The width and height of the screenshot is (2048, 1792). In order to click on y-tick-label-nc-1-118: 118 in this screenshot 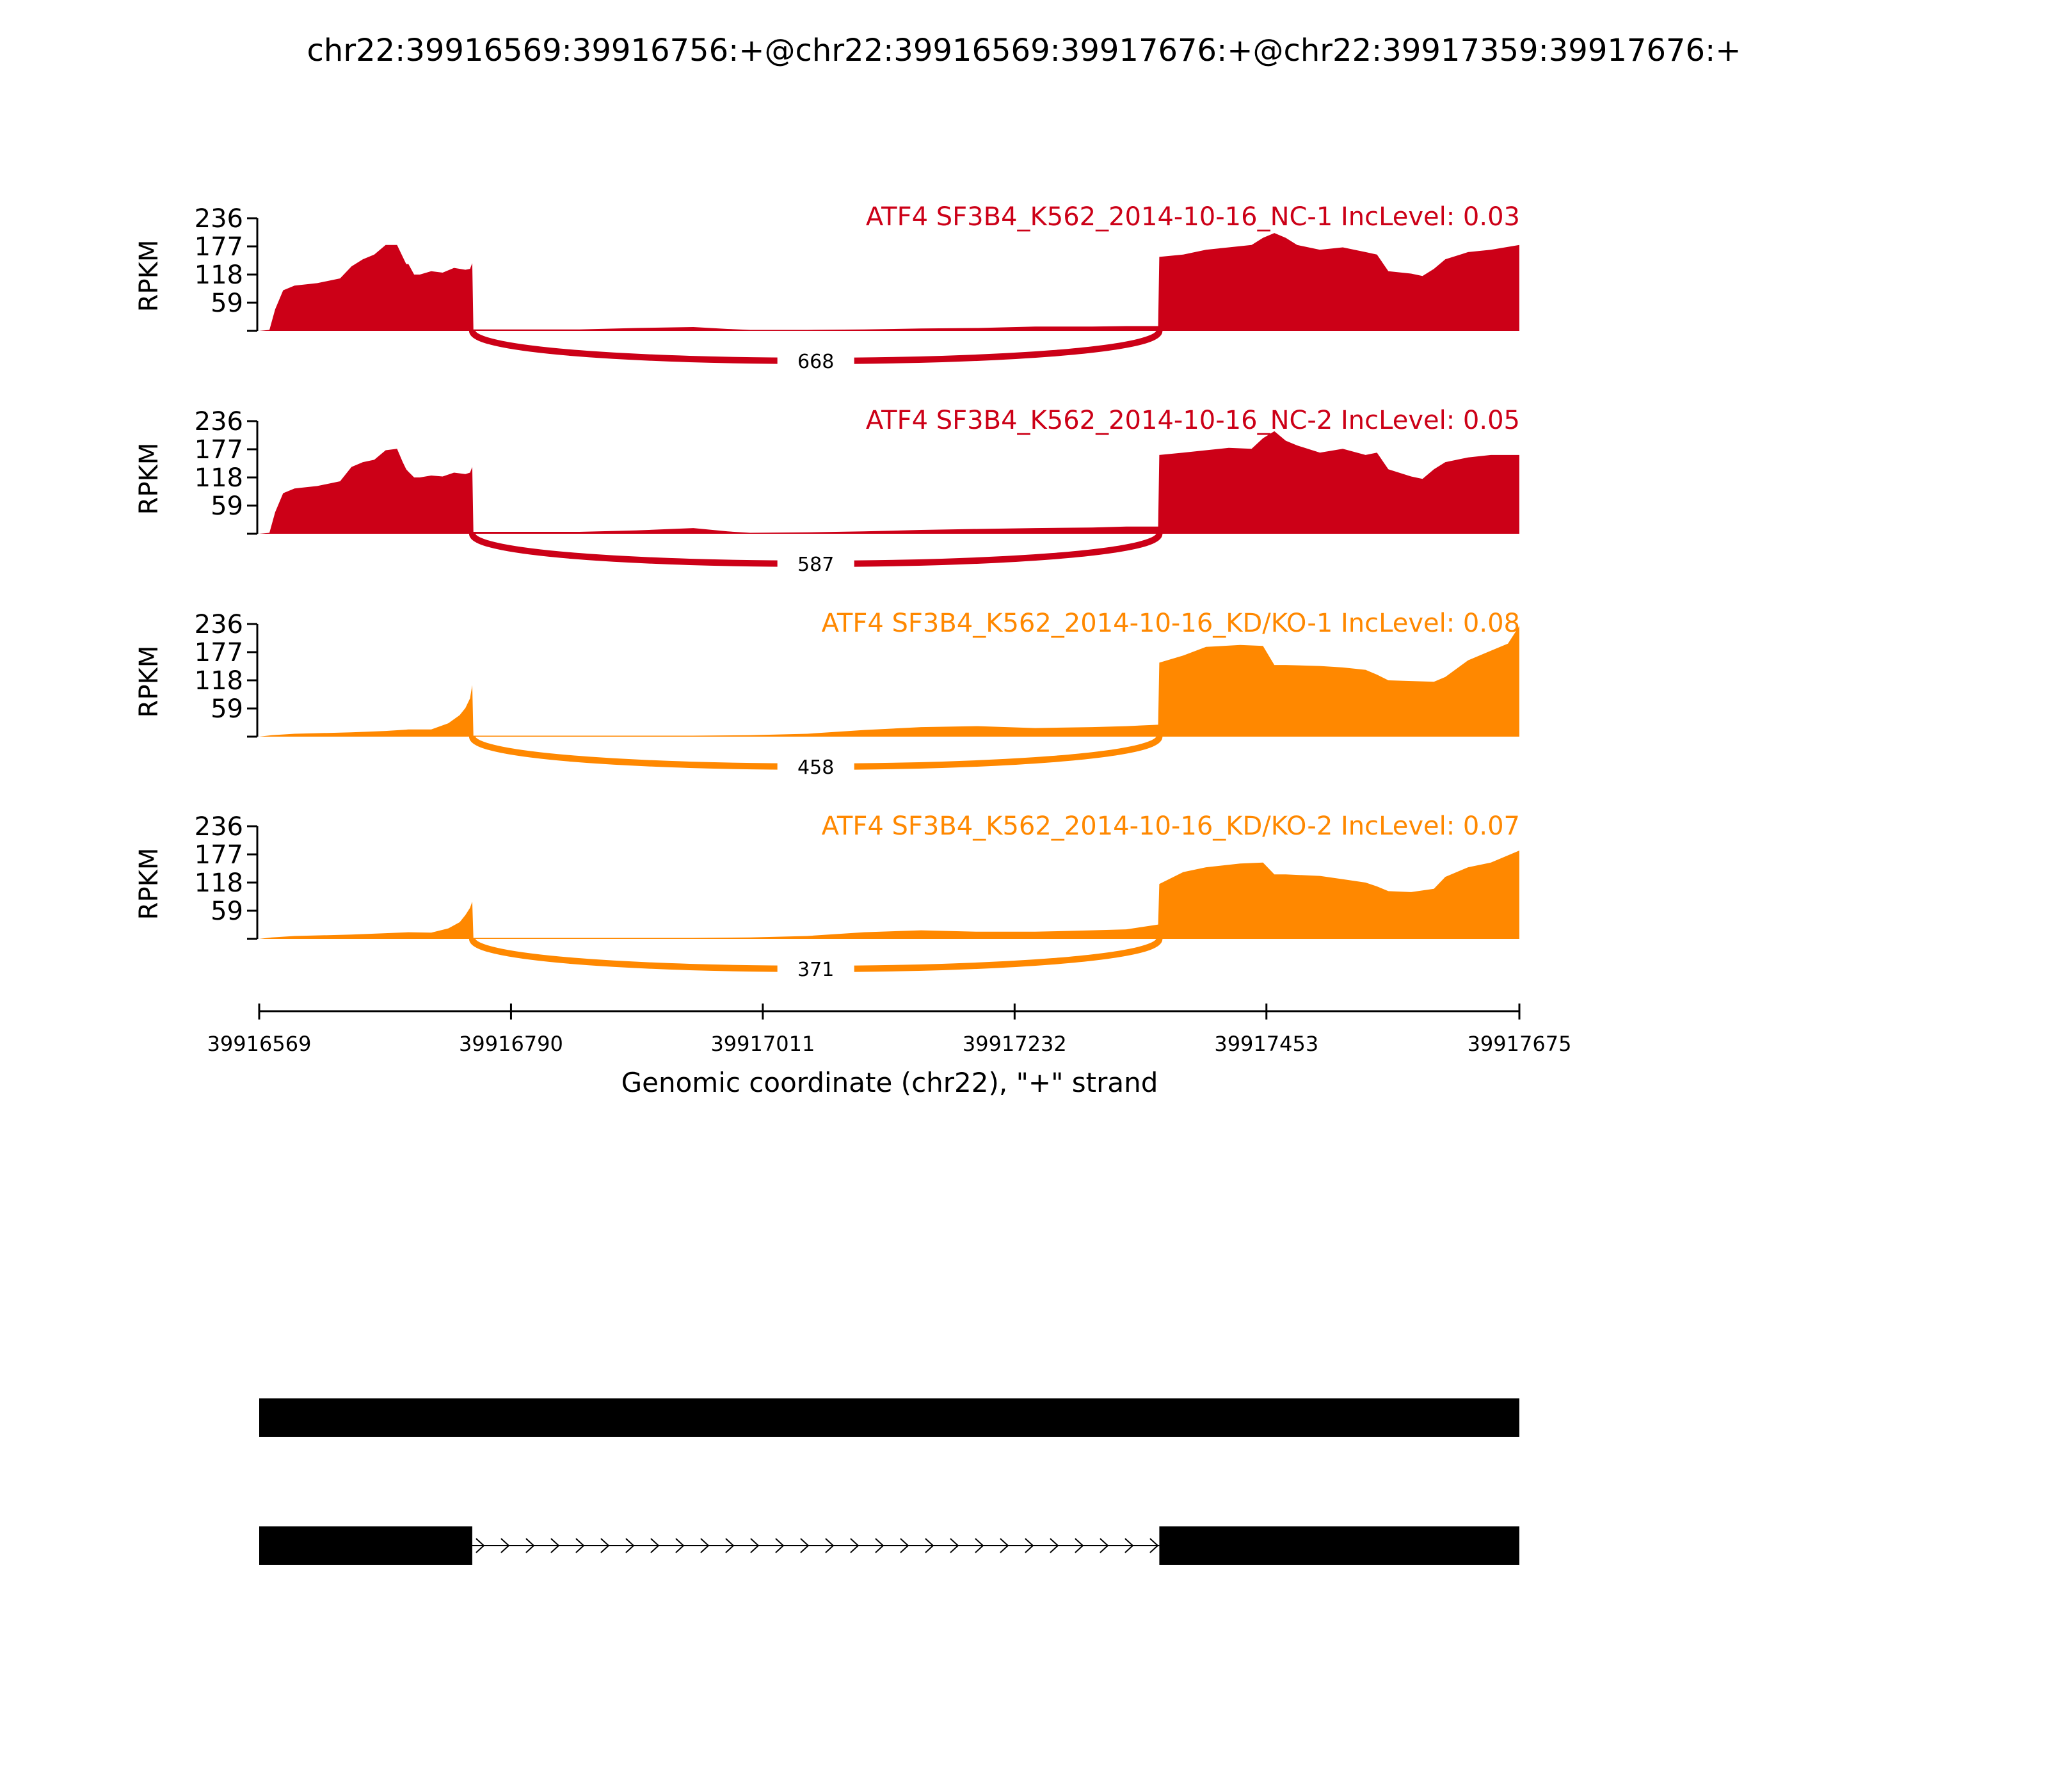, I will do `click(219, 275)`.